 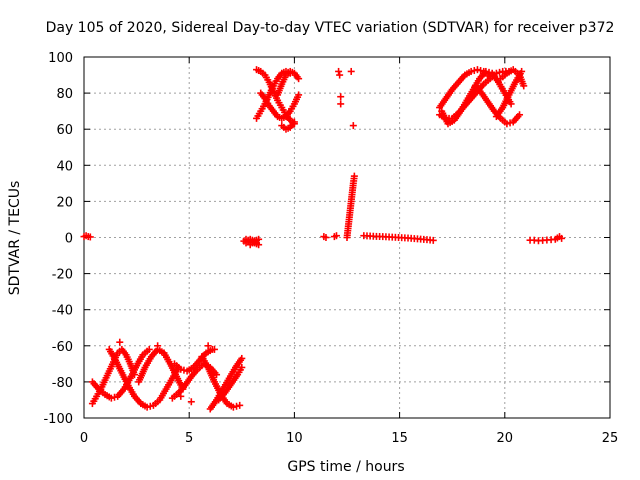 I want to click on x-tick-label: 15, so click(x=399, y=438).